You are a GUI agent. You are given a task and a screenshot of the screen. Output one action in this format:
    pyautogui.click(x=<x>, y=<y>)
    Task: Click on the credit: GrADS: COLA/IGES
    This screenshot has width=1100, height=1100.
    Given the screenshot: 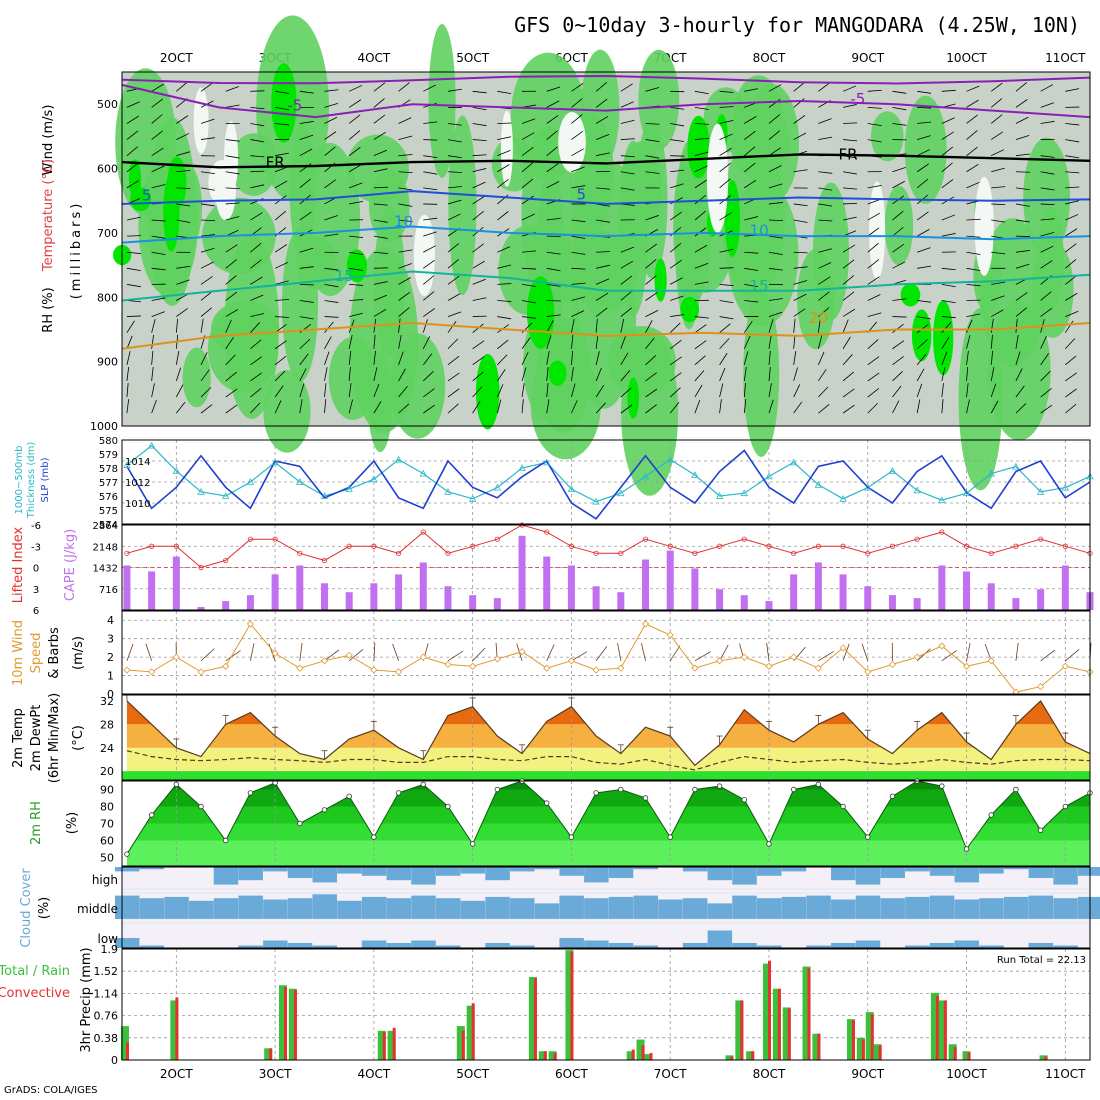 What is the action you would take?
    pyautogui.click(x=51, y=1090)
    